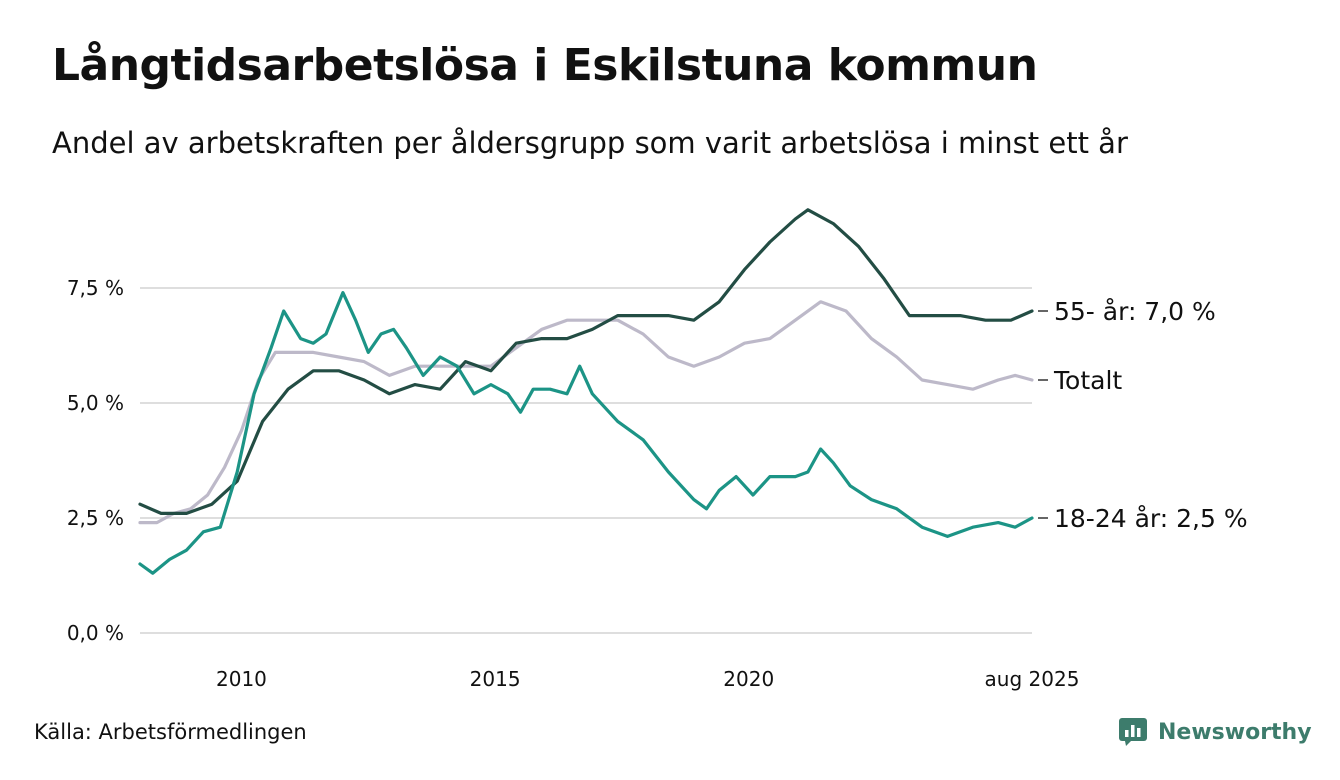 This screenshot has height=780, width=1340. I want to click on end-label-55-r: 55- år: 7,0 %, so click(1135, 311).